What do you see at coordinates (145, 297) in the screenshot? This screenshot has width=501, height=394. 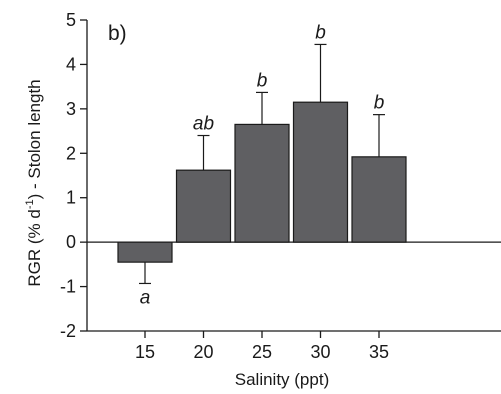 I see `significance-label-15: a` at bounding box center [145, 297].